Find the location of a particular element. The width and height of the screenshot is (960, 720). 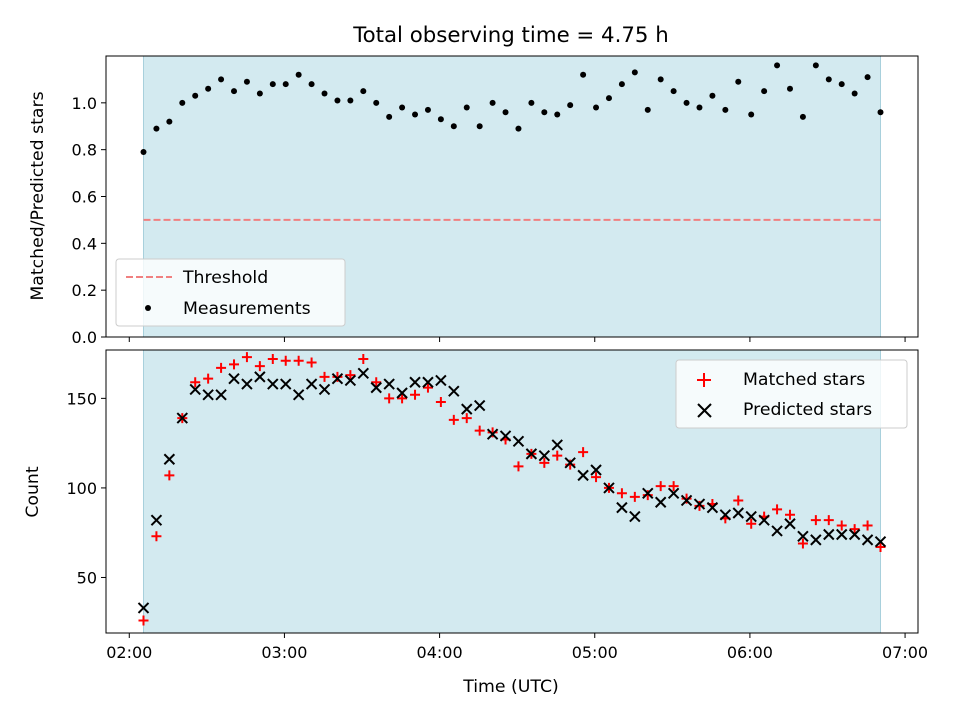

count-y-tick-label: 100 is located at coordinates (81, 488).